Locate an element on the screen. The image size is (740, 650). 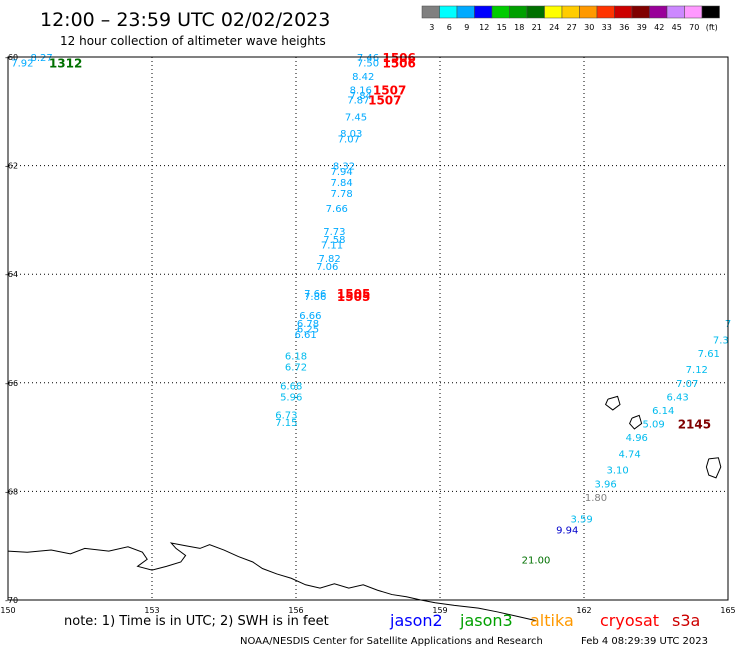
wave-height-point: 7.78 is located at coordinates (341, 194).